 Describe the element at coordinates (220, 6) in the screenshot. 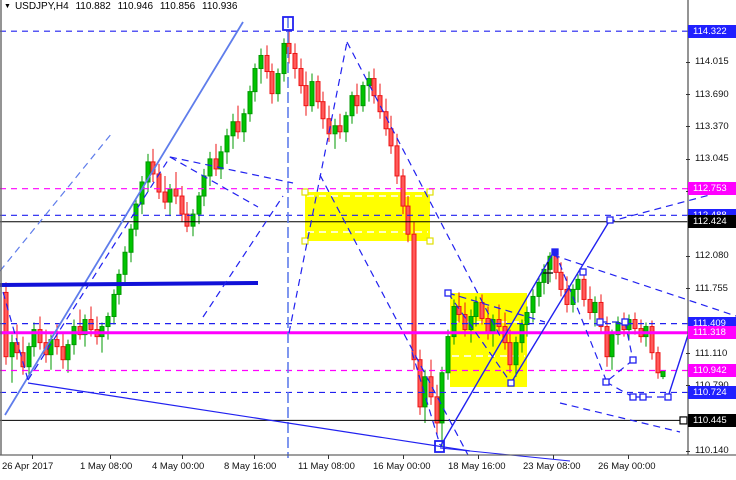

I see `ohlc-close: 110.936` at that location.